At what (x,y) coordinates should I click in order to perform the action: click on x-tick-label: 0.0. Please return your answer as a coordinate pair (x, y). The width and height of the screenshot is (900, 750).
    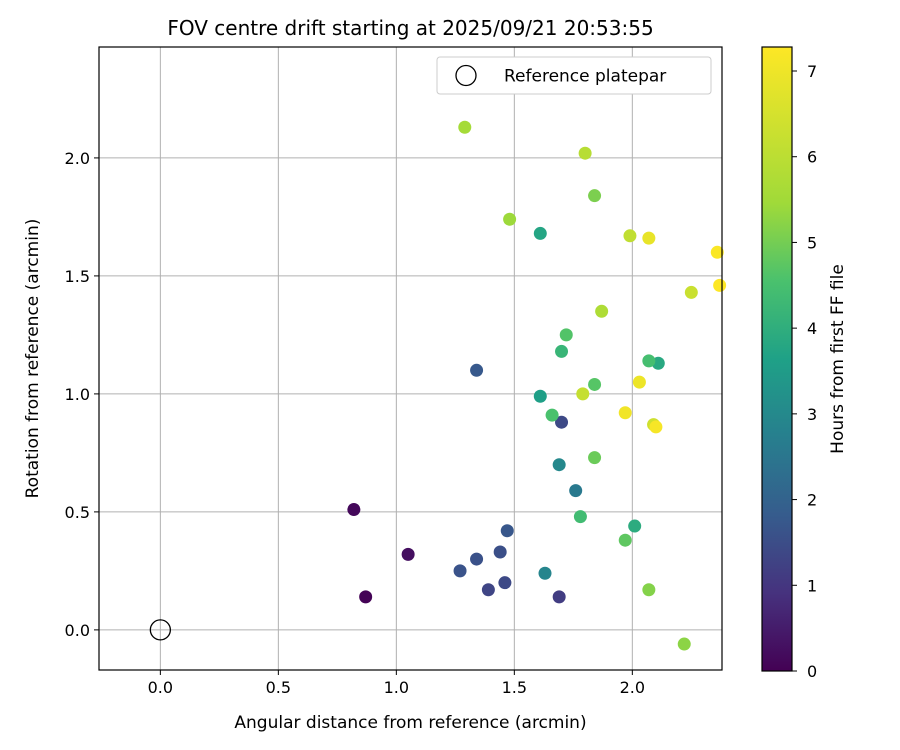
    Looking at the image, I should click on (160, 687).